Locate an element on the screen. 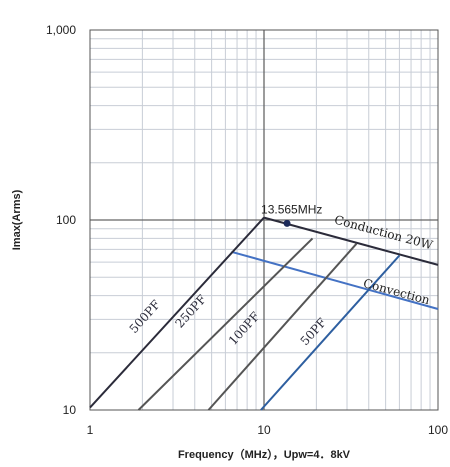  series-250pf-line is located at coordinates (225, 324).